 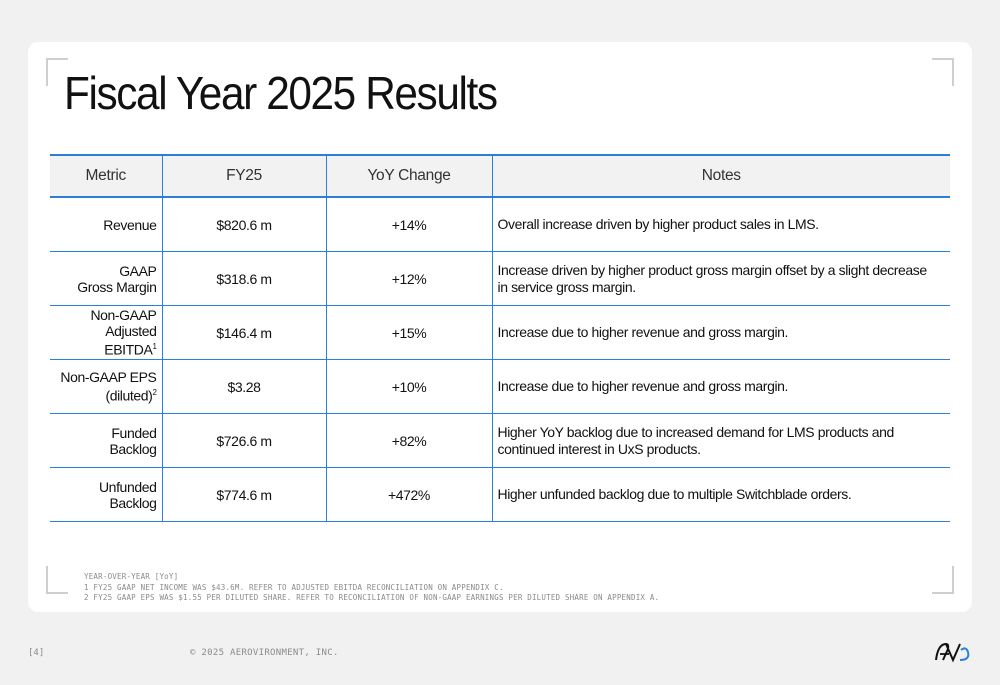 I want to click on page-number: [4], so click(x=36, y=653).